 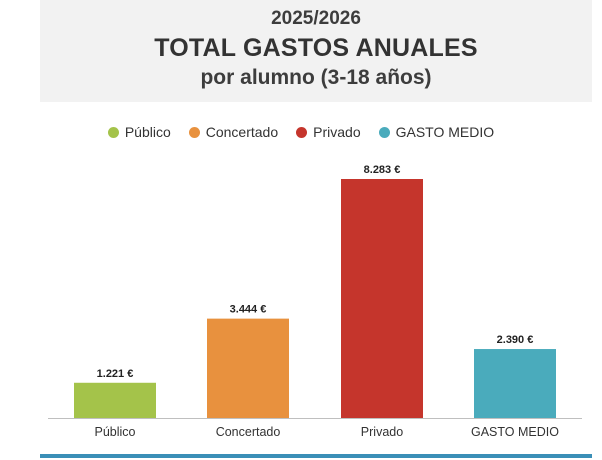 I want to click on data-label-concertado: 3.444 €, so click(x=248, y=310).